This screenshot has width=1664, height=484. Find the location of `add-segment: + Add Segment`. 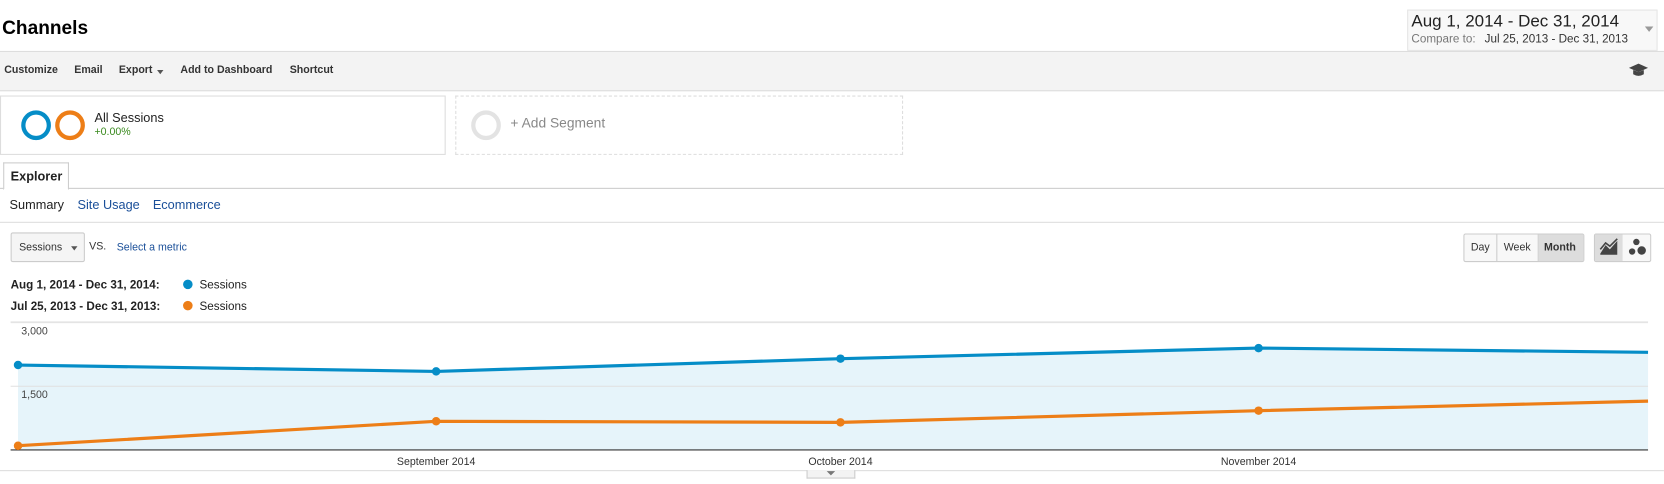

add-segment: + Add Segment is located at coordinates (679, 125).